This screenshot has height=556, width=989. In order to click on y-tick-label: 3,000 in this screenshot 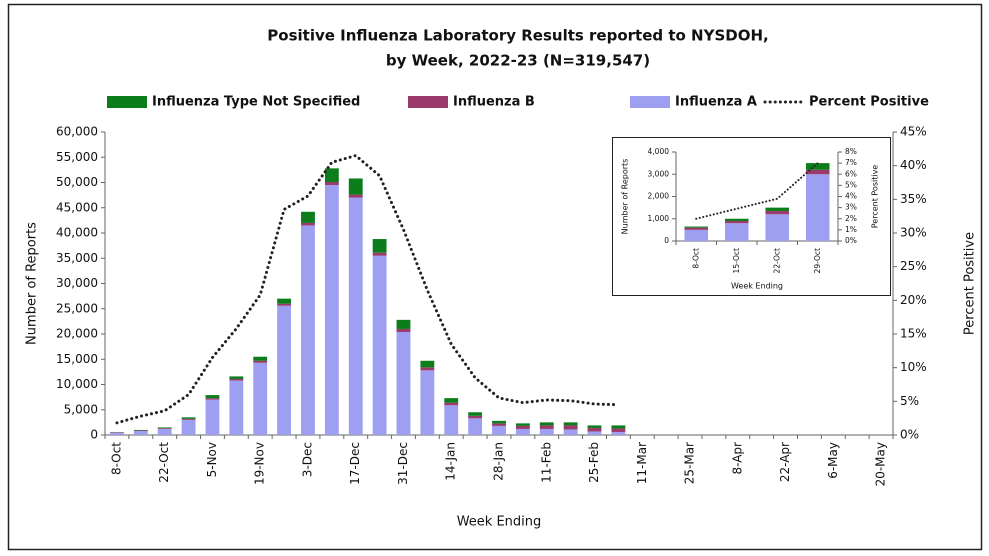, I will do `click(659, 173)`.